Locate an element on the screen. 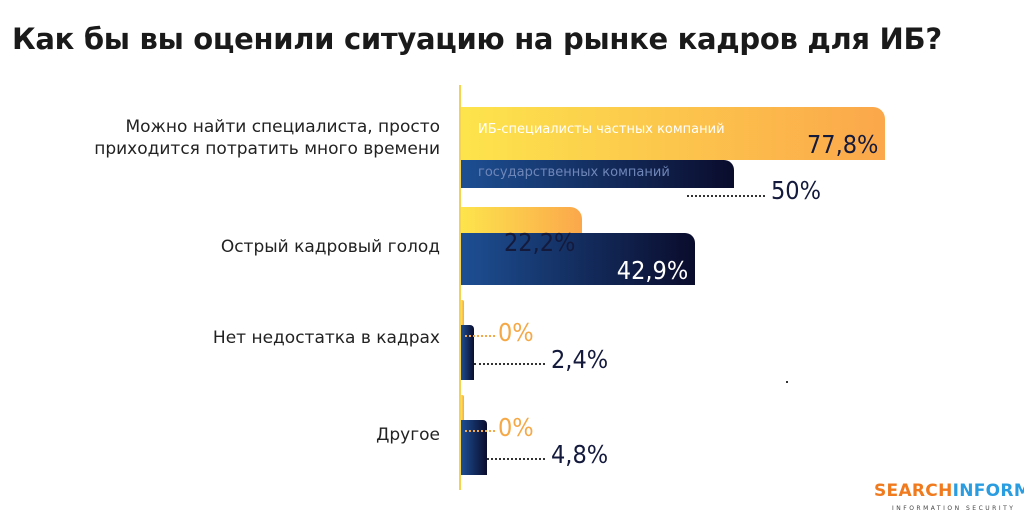 The image size is (1024, 519). category-label: Нет недостатка в кадрах is located at coordinates (240, 338).